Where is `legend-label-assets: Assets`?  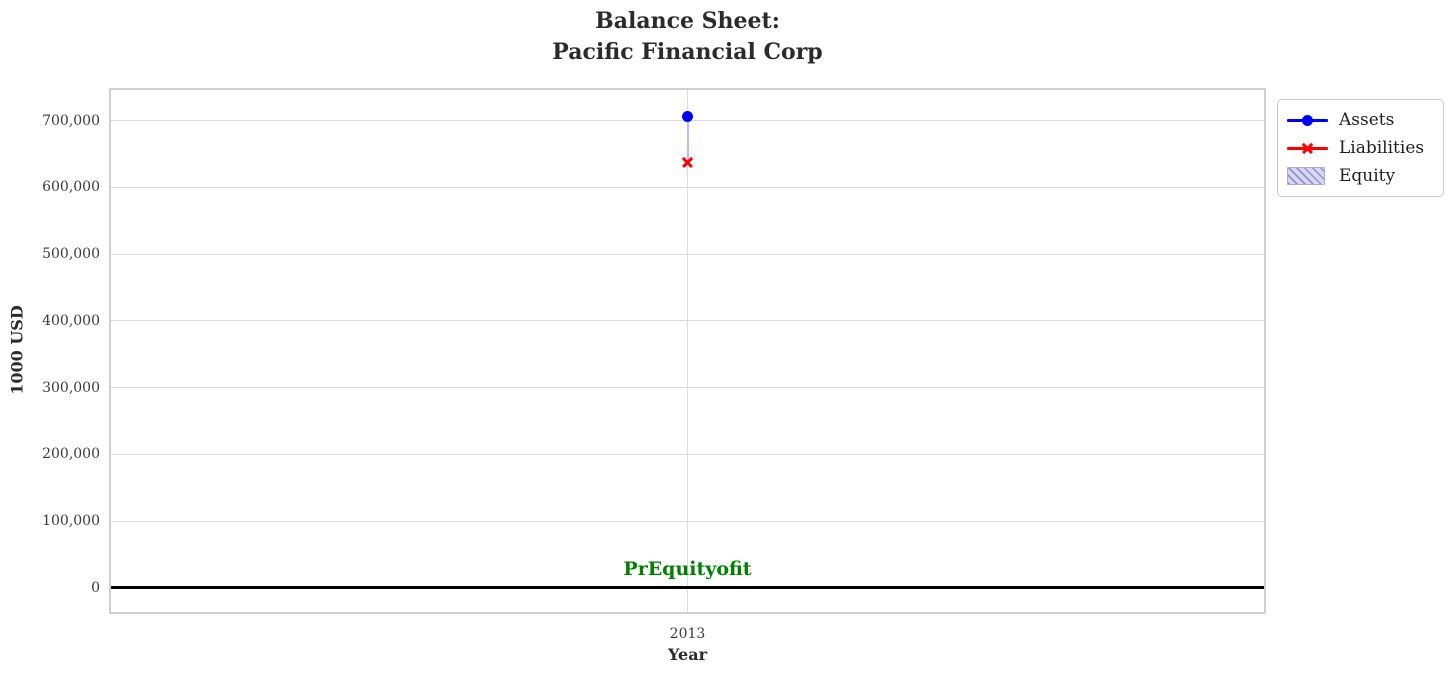
legend-label-assets: Assets is located at coordinates (1367, 120).